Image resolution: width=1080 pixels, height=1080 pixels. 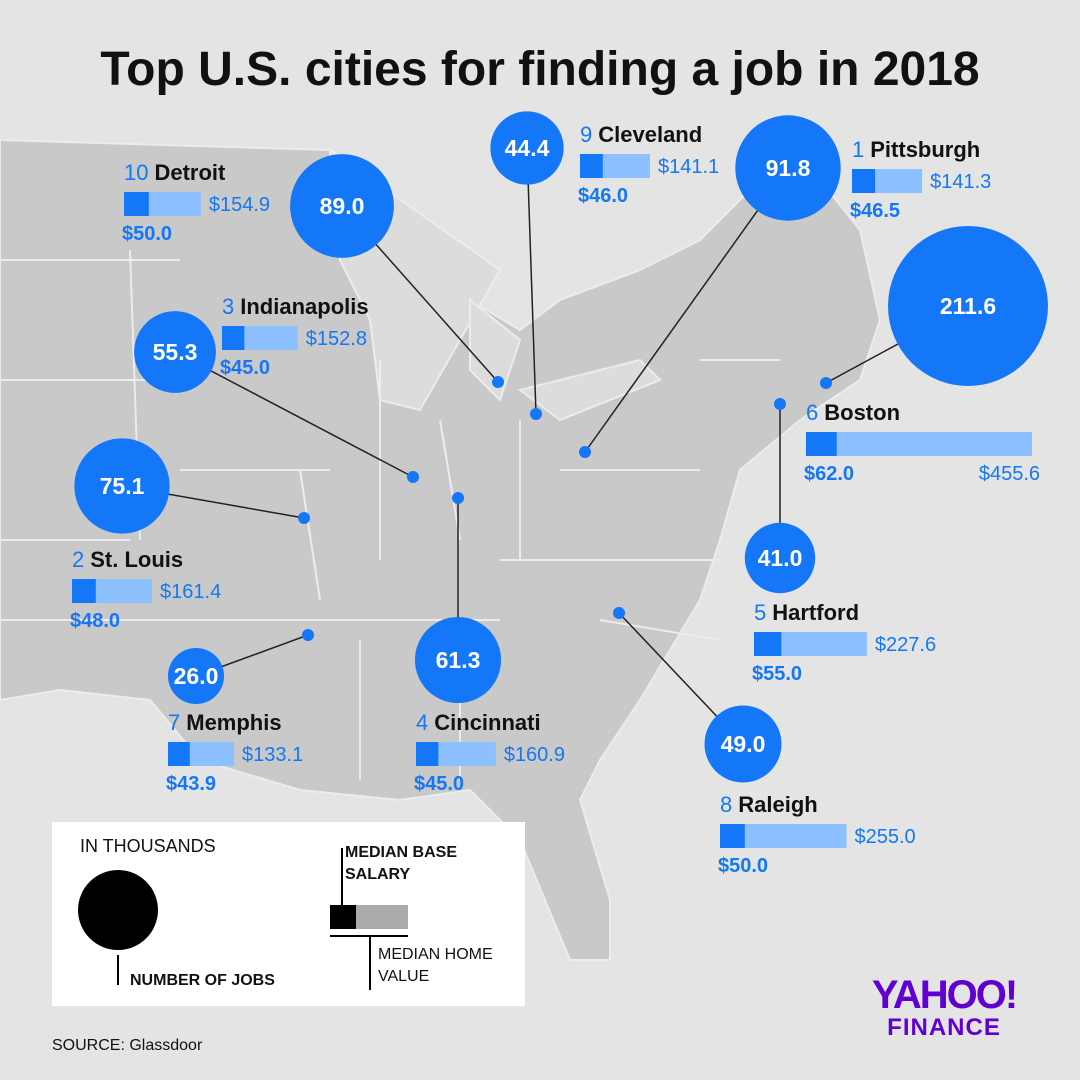 I want to click on city-rank: 6, so click(x=812, y=412).